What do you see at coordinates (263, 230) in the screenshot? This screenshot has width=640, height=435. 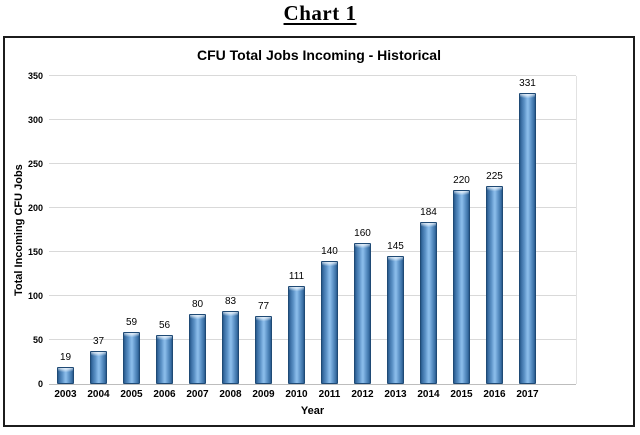 I see `bar-slot: 77` at bounding box center [263, 230].